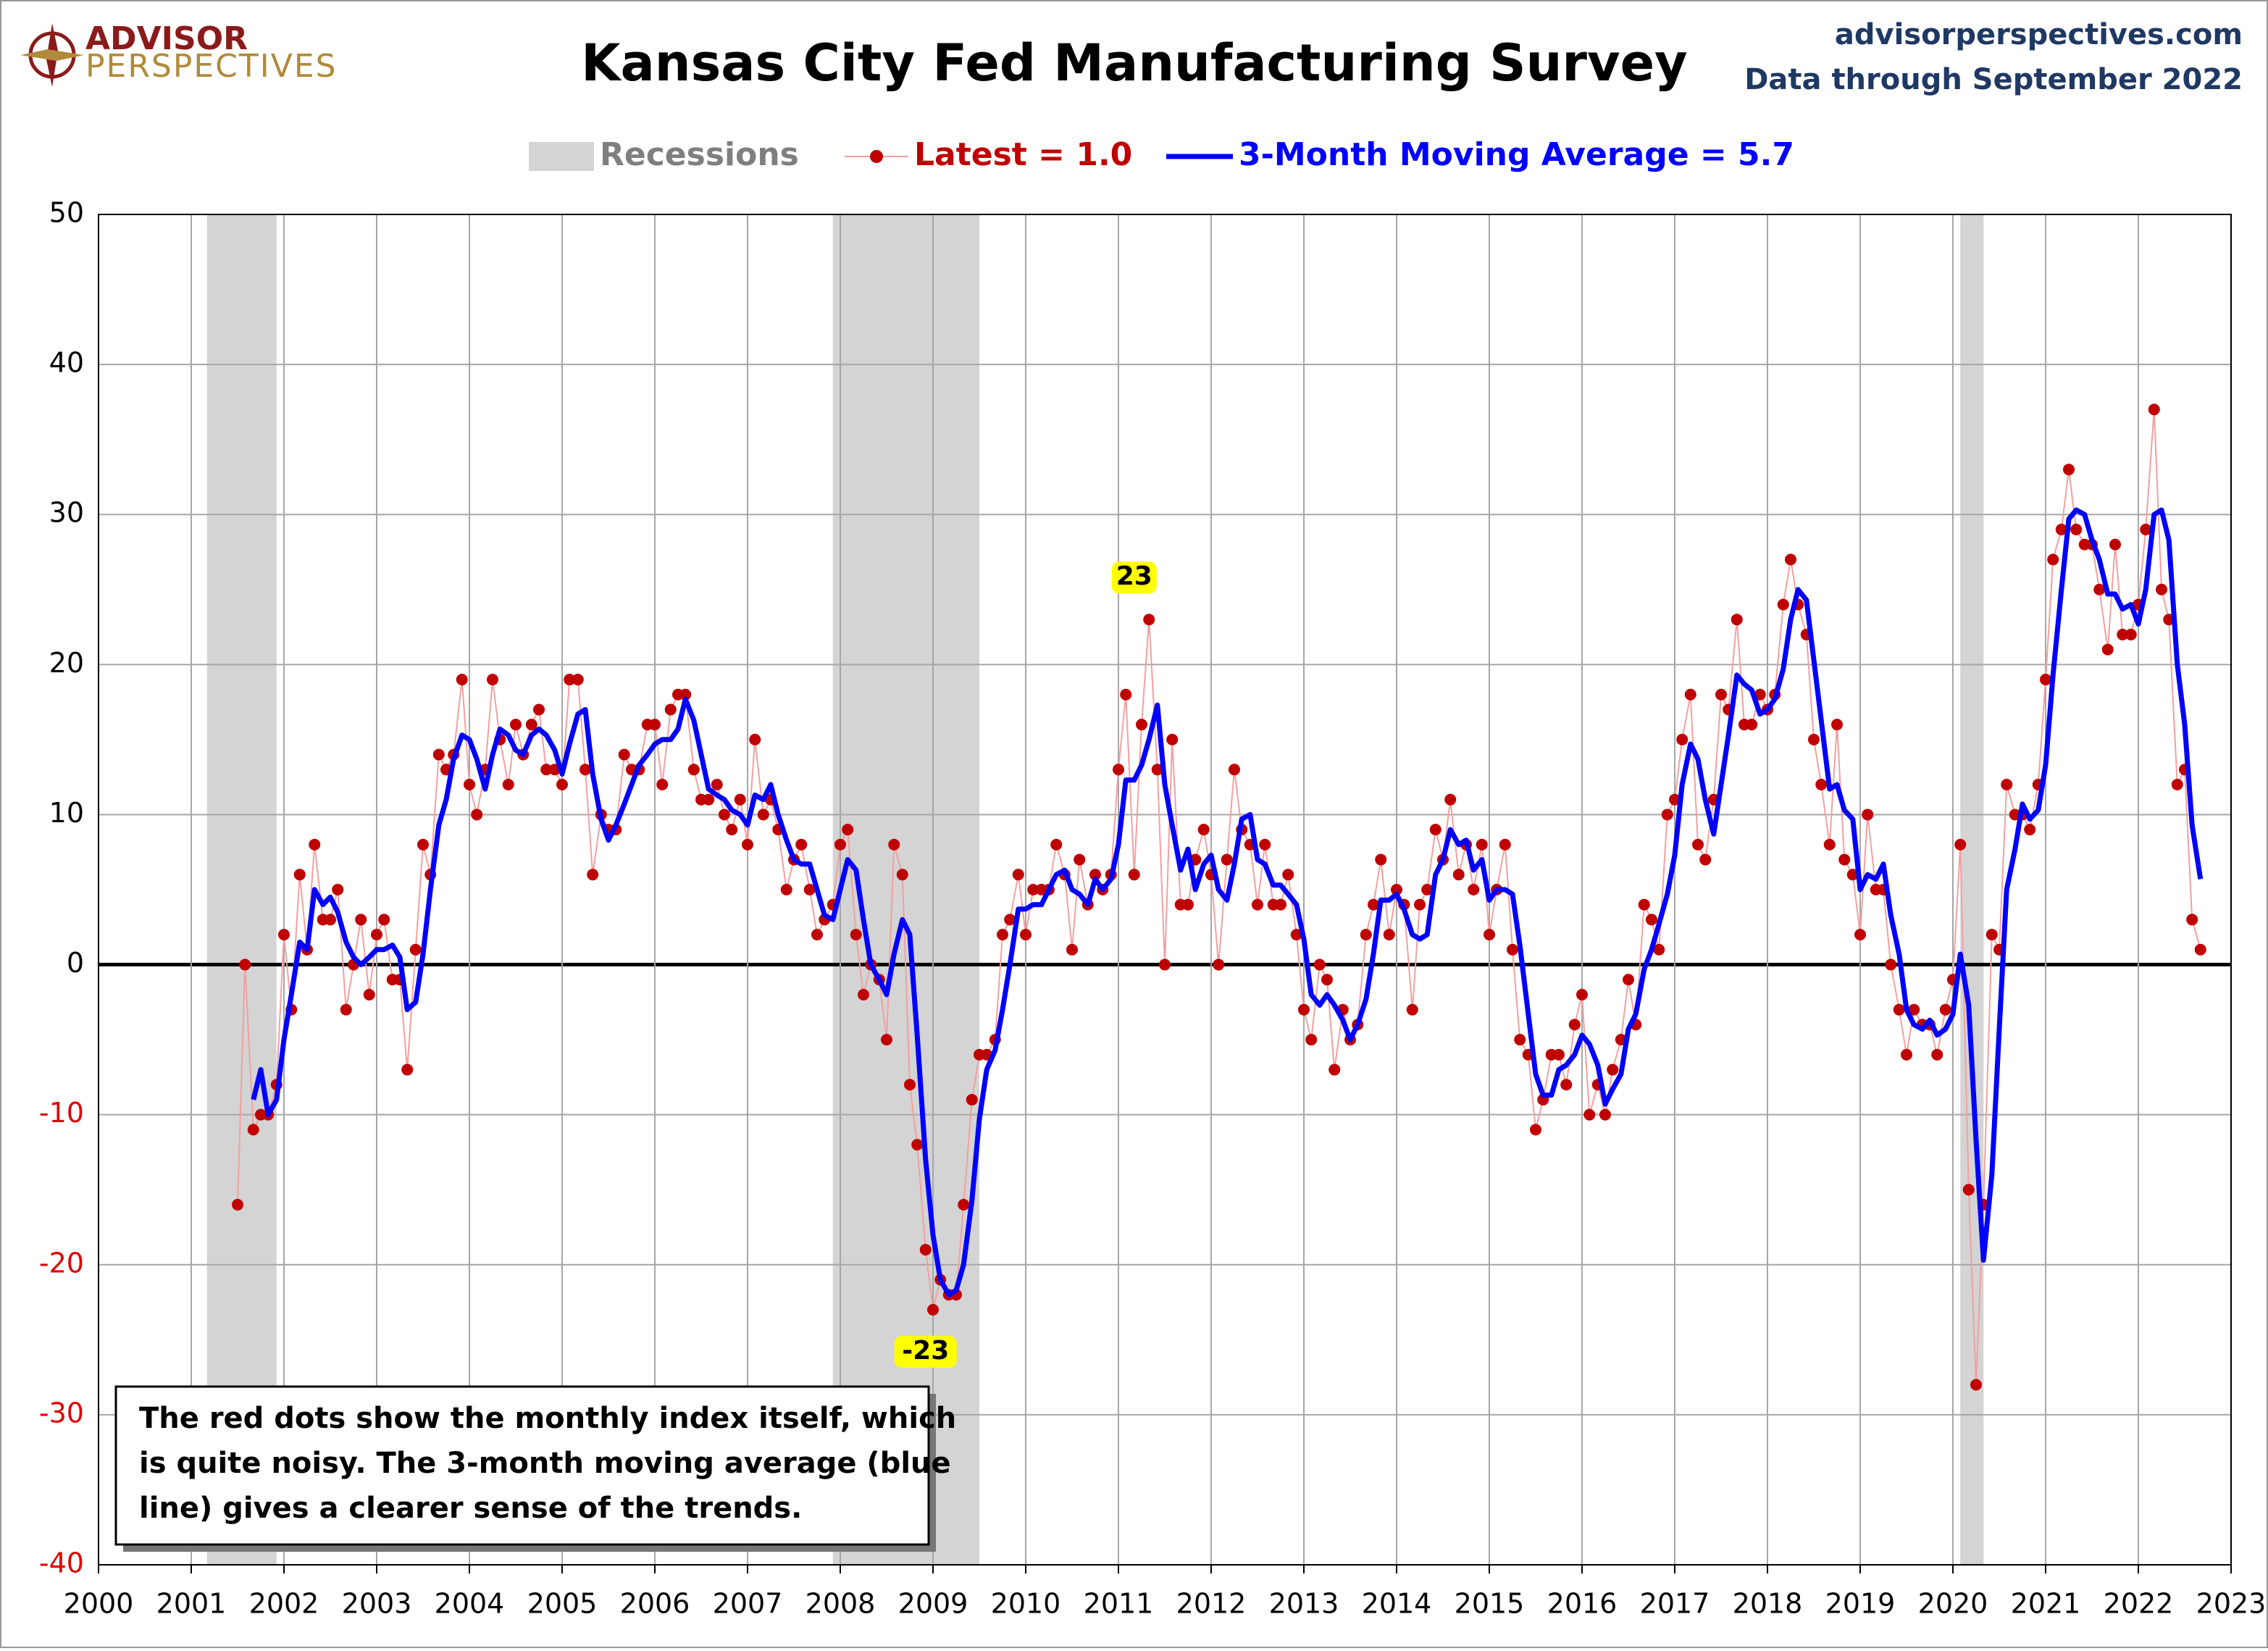 The width and height of the screenshot is (2268, 1651). I want to click on x-tick-label: 2020, so click(1953, 1604).